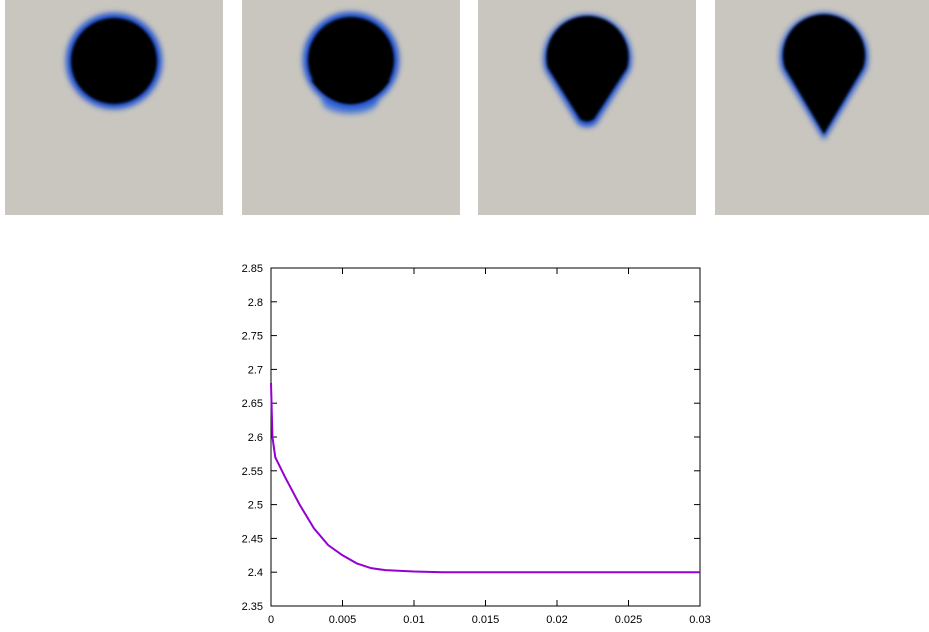  I want to click on x-tick-label: 0.005, so click(343, 620).